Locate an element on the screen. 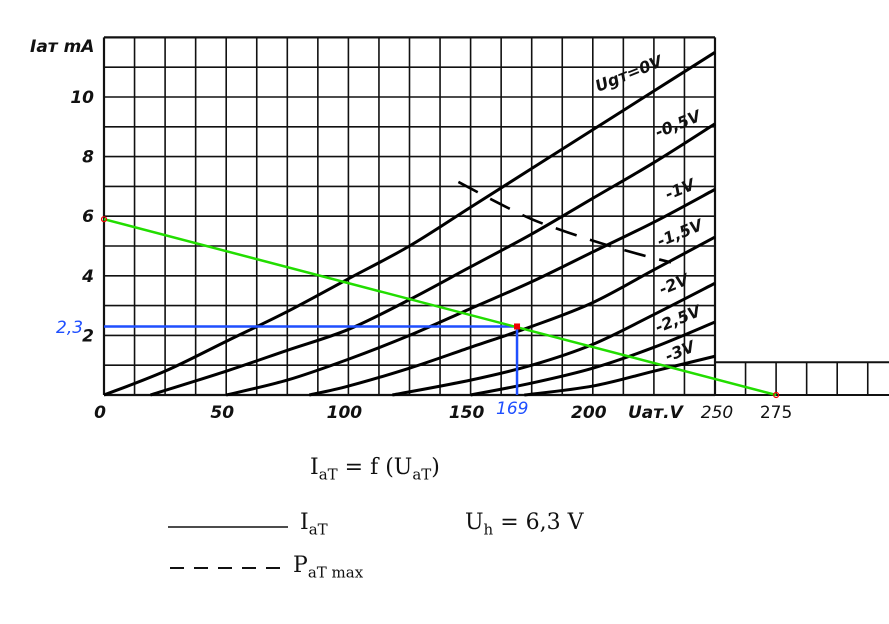 The width and height of the screenshot is (889, 624). heater-sub: h is located at coordinates (488, 529).